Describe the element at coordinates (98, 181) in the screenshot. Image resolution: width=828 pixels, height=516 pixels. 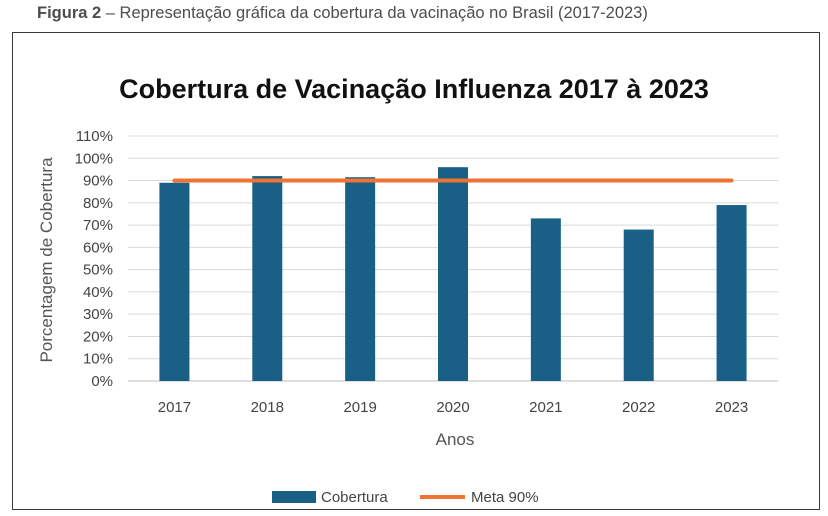
I see `y-tick-label: 90%` at that location.